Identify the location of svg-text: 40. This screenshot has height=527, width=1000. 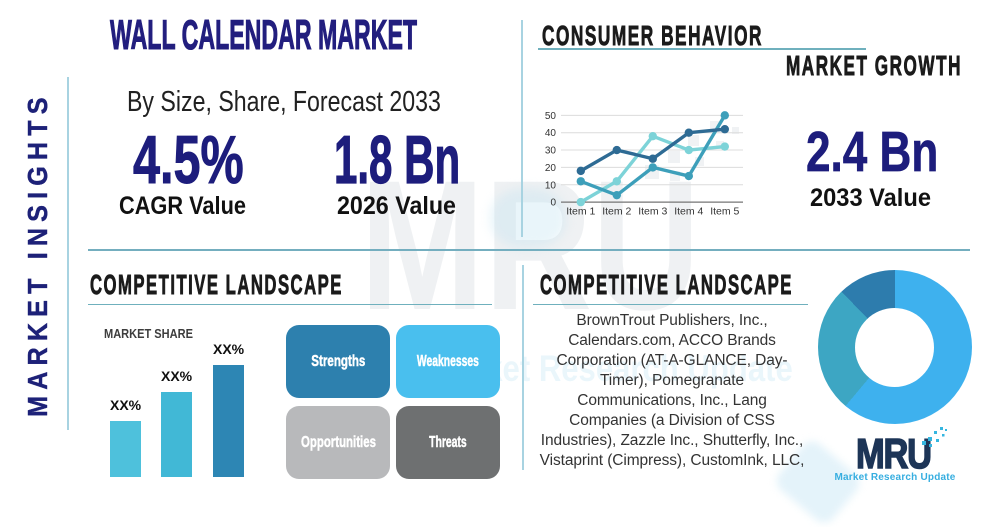
(551, 133).